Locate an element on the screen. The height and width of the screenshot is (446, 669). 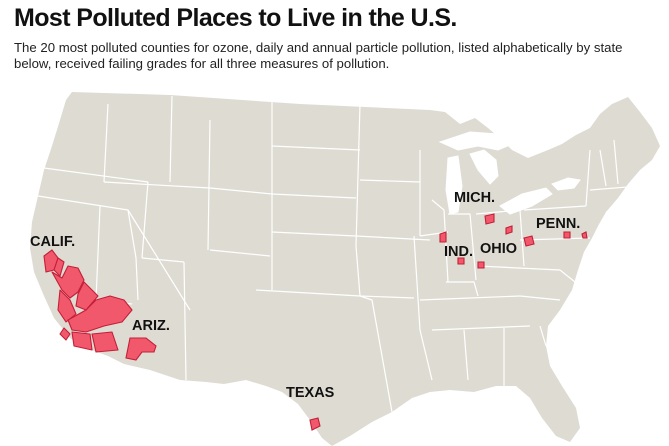
great-lakes is located at coordinates (509, 173).